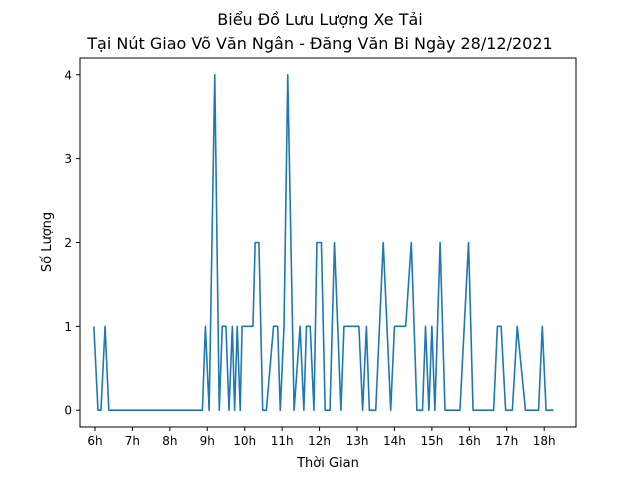  What do you see at coordinates (68, 411) in the screenshot?
I see `y-tick-label: 0` at bounding box center [68, 411].